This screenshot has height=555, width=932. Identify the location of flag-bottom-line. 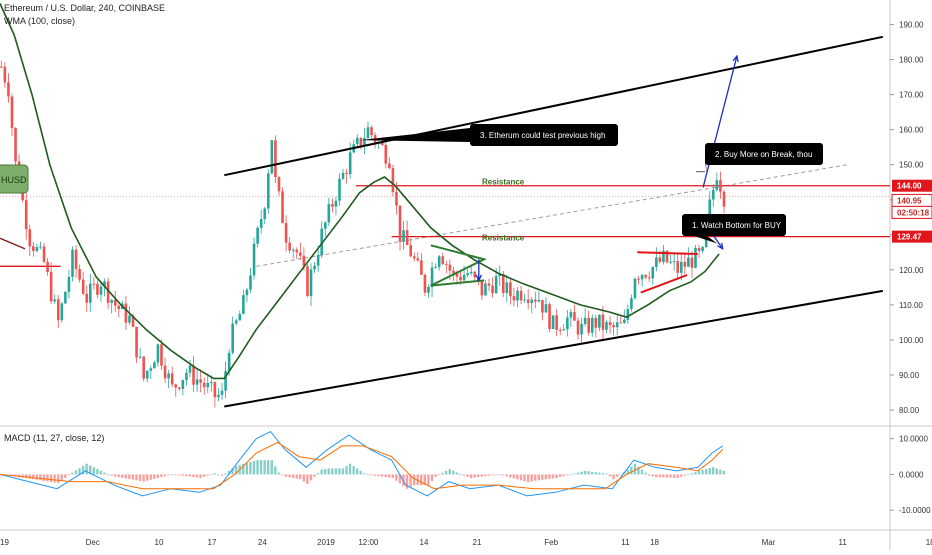
(664, 284).